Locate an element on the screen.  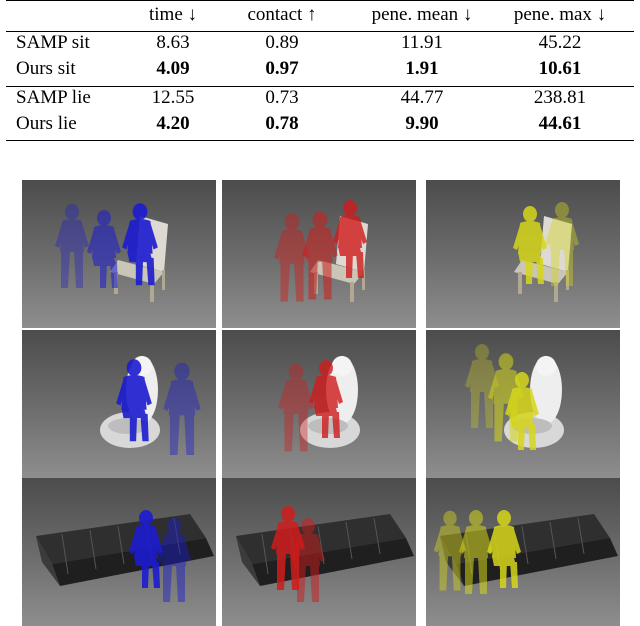
row-label-ours-sit: Ours sit is located at coordinates (46, 68).